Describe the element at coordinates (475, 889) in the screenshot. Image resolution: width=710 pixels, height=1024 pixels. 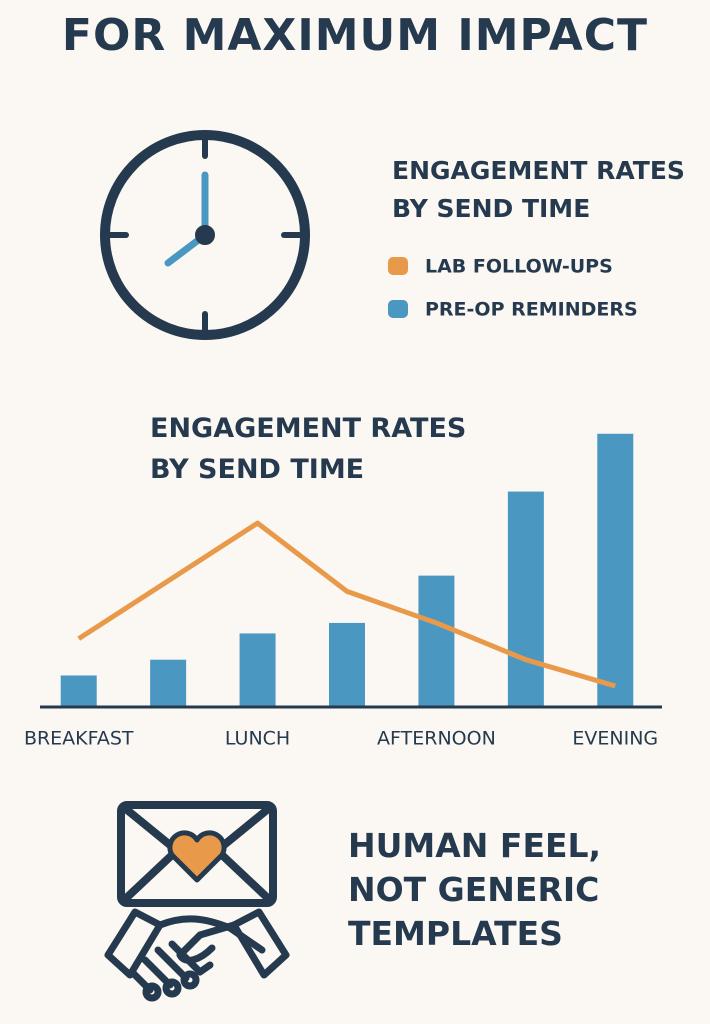
I see `footer-text: HUMAN FEEL, NOT GENERIC TEMPLATES` at that location.